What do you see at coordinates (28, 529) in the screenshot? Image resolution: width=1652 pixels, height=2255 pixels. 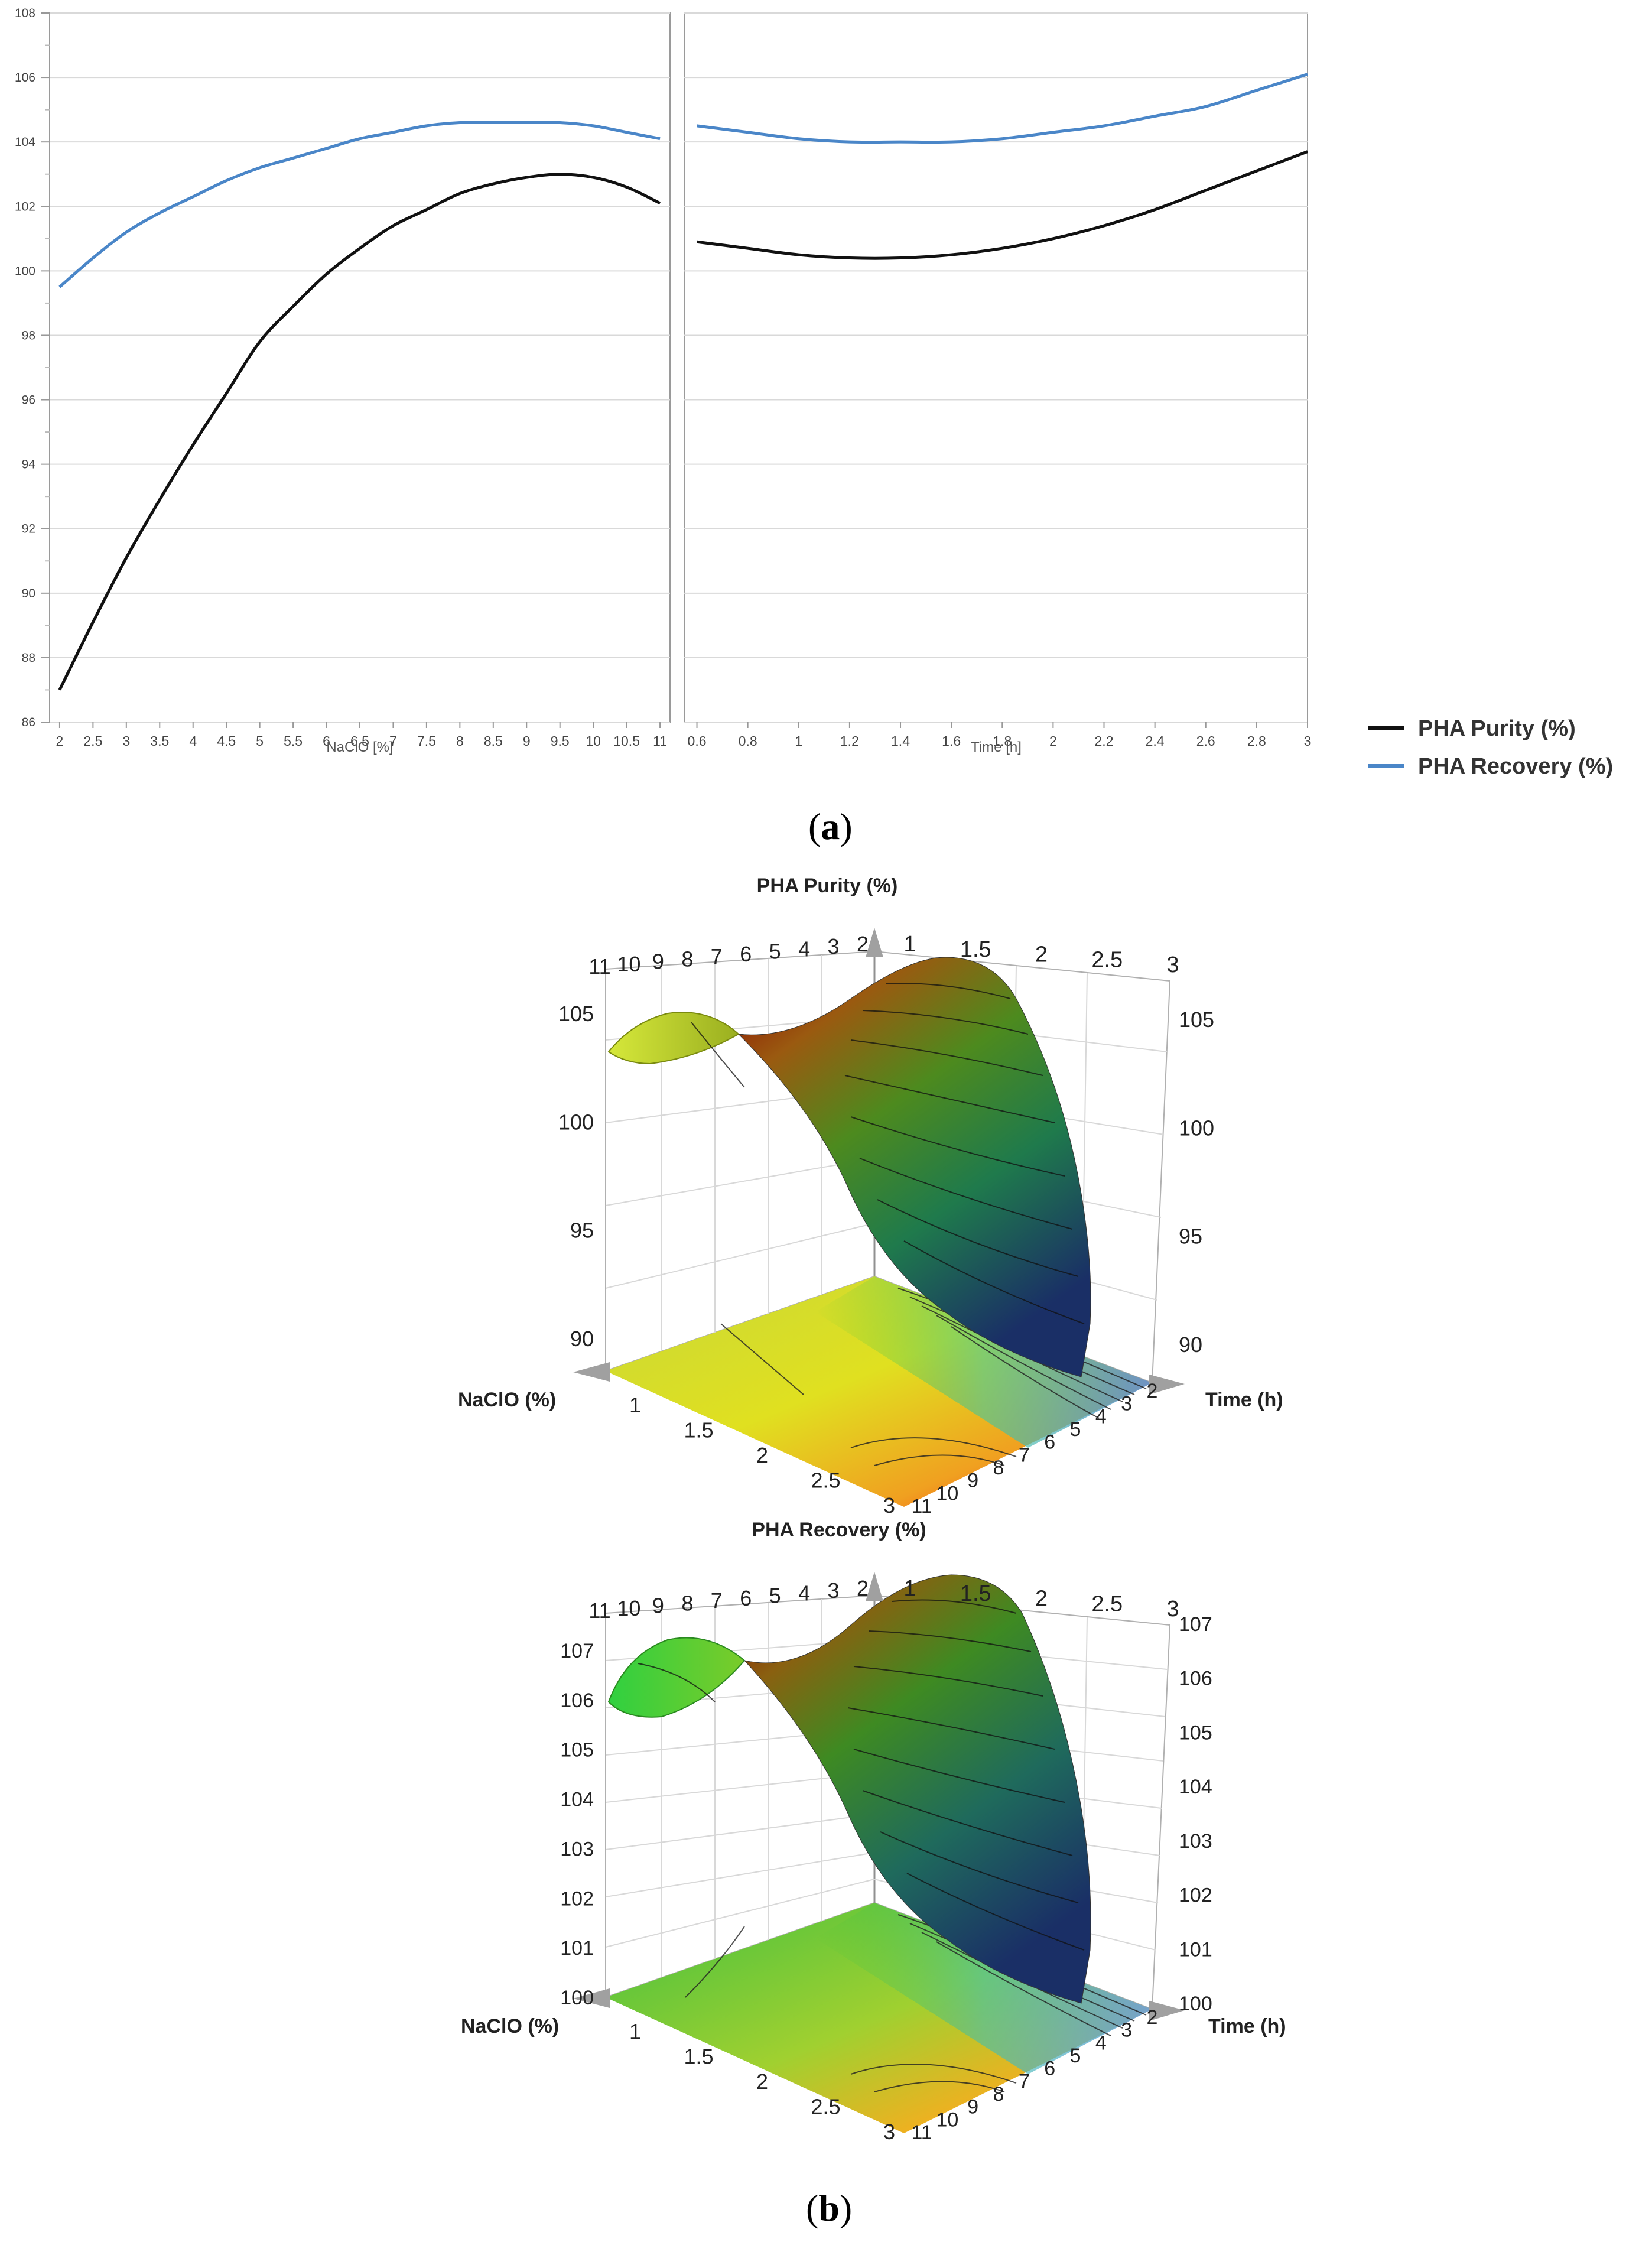 I see `y-tick-label: 92` at bounding box center [28, 529].